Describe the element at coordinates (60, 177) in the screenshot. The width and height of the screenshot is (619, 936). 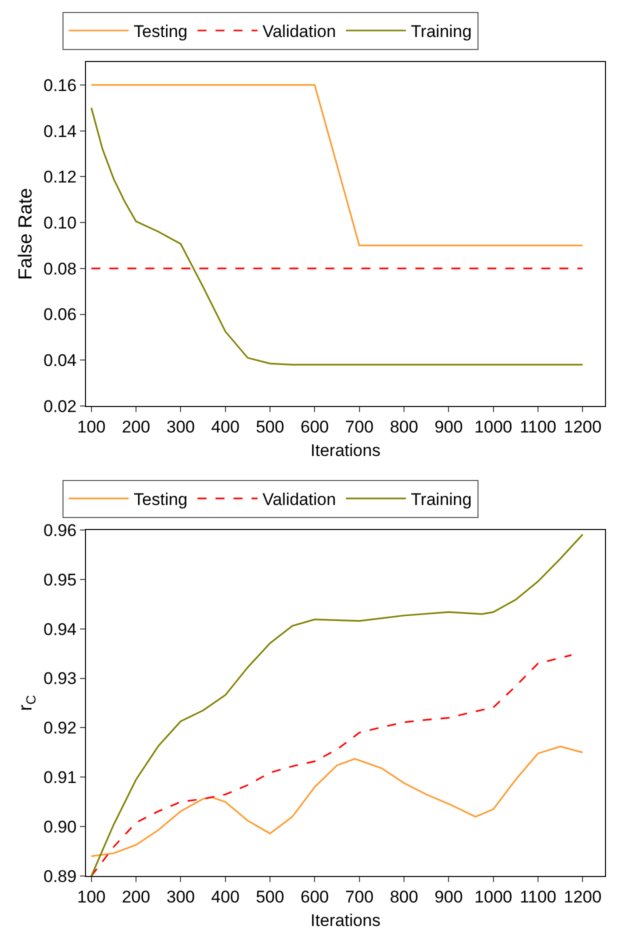
I see `y-tick-label: 0.12` at that location.